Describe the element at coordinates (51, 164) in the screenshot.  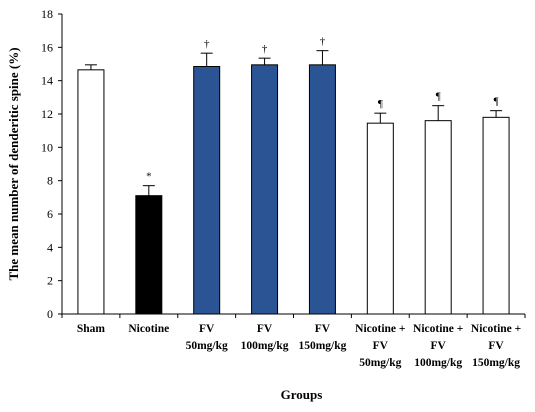
I see `y-ticks-layer: 0 2 4 6 8 10 12 14 16 18` at that location.